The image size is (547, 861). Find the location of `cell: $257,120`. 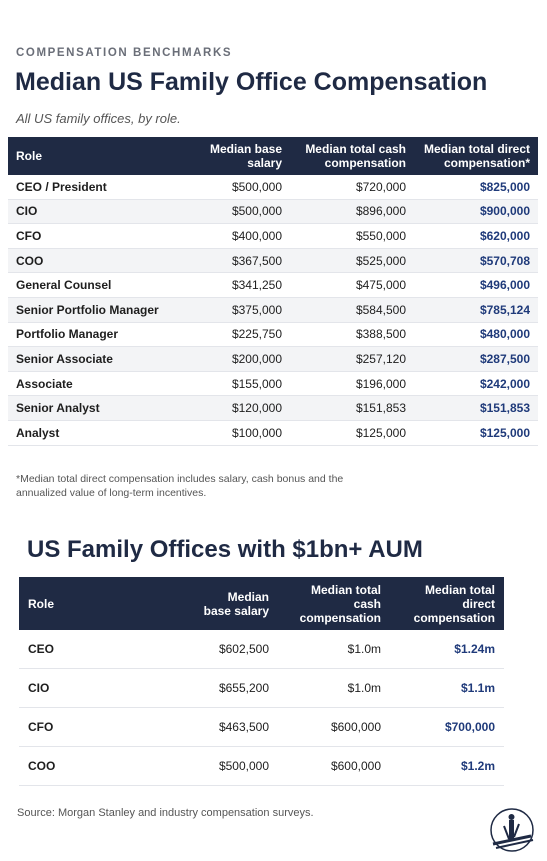

cell: $257,120 is located at coordinates (352, 359).